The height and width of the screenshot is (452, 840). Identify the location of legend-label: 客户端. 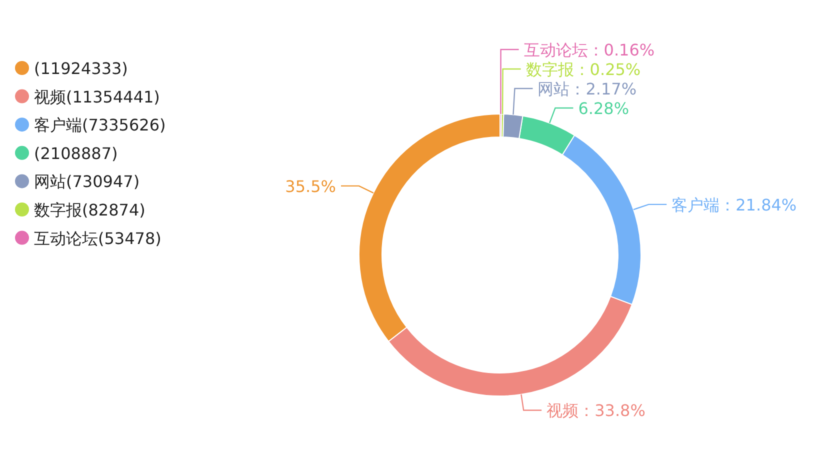
(58, 125).